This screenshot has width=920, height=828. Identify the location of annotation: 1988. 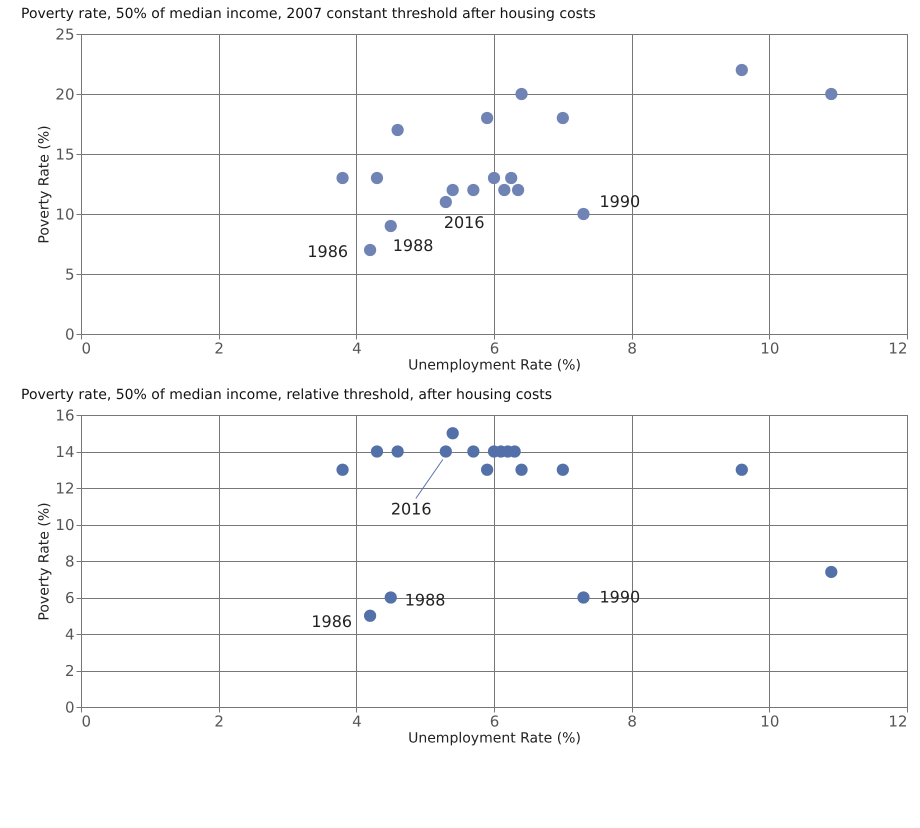
(413, 245).